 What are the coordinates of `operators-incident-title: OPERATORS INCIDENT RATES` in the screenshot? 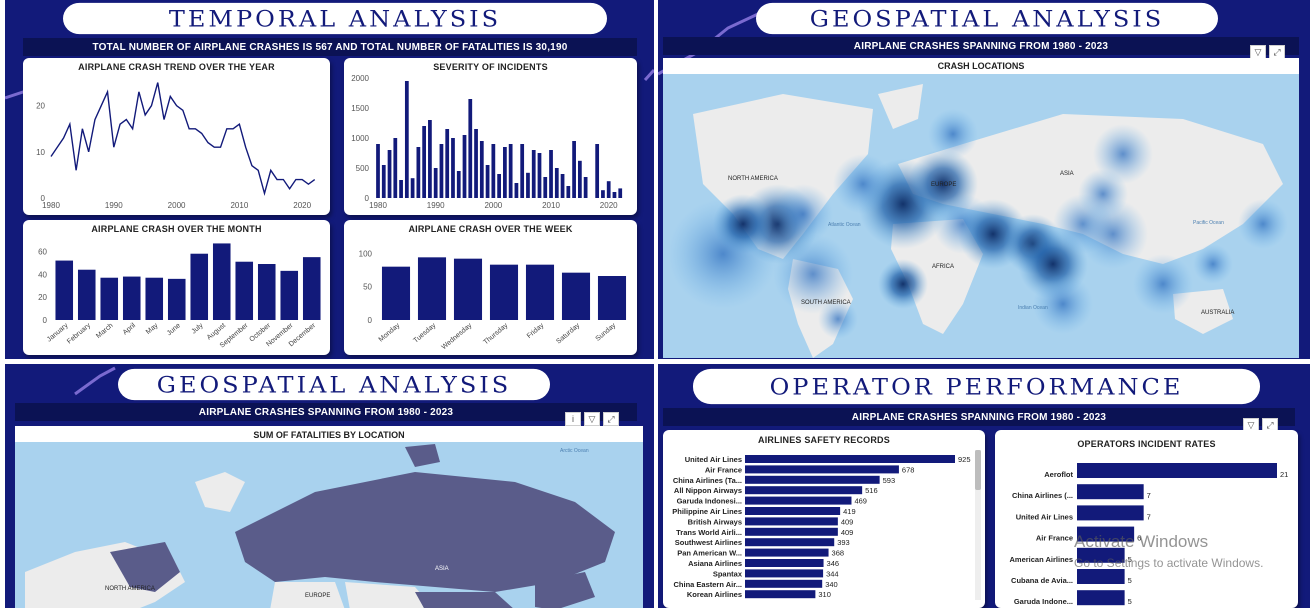 It's located at (1146, 444).